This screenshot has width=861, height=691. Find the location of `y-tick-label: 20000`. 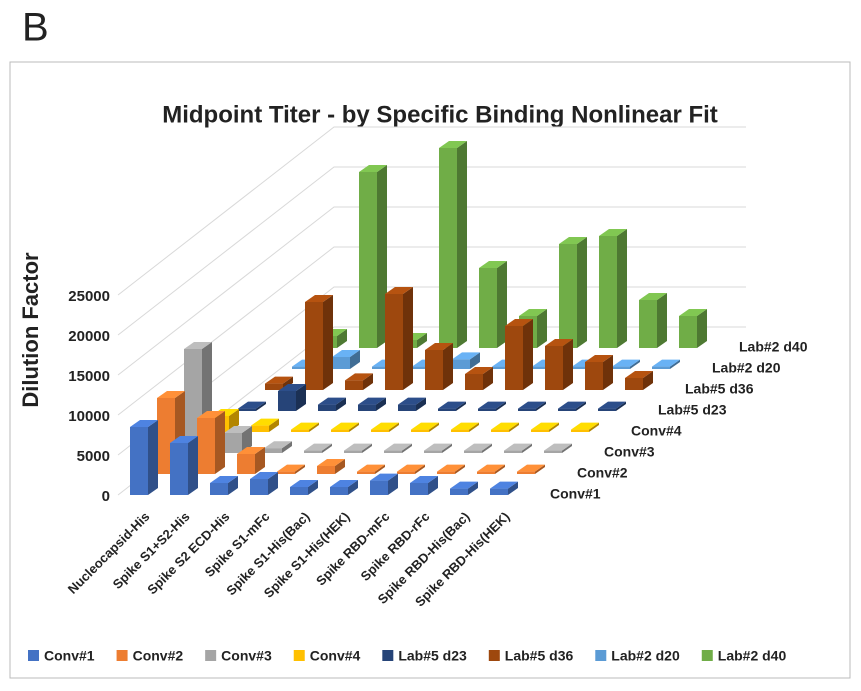

y-tick-label: 20000 is located at coordinates (89, 336).